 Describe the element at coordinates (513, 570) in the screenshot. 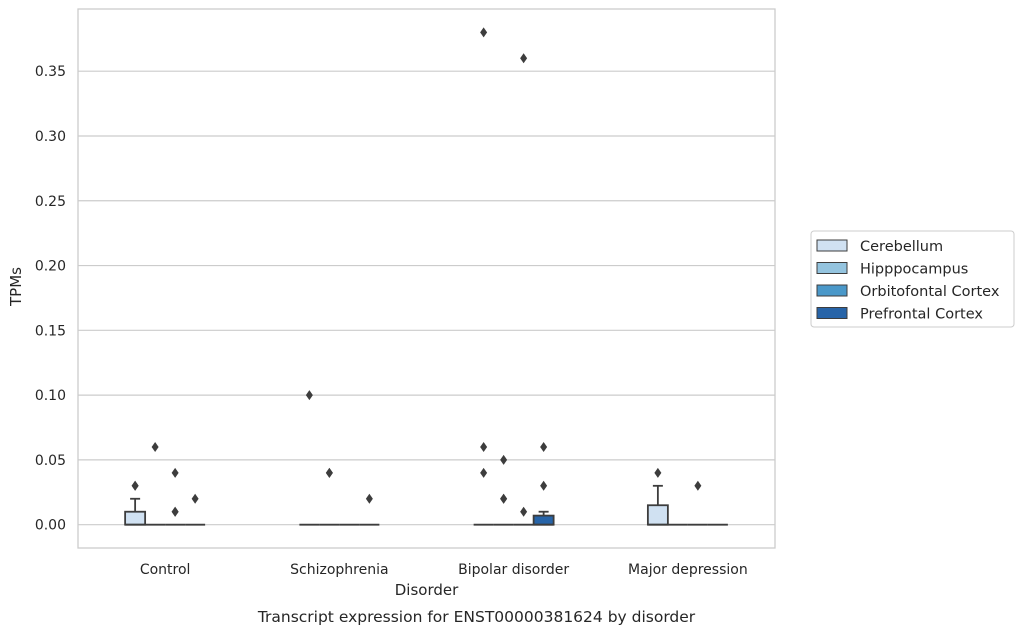

I see `x-tick-label: Bipolar disorder` at that location.